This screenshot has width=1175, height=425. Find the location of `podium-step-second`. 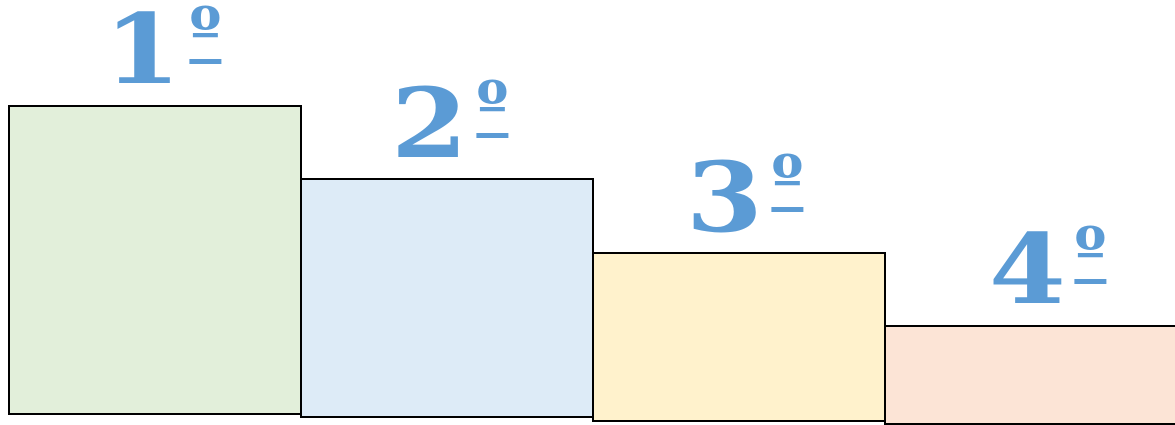

podium-step-second is located at coordinates (447, 298).